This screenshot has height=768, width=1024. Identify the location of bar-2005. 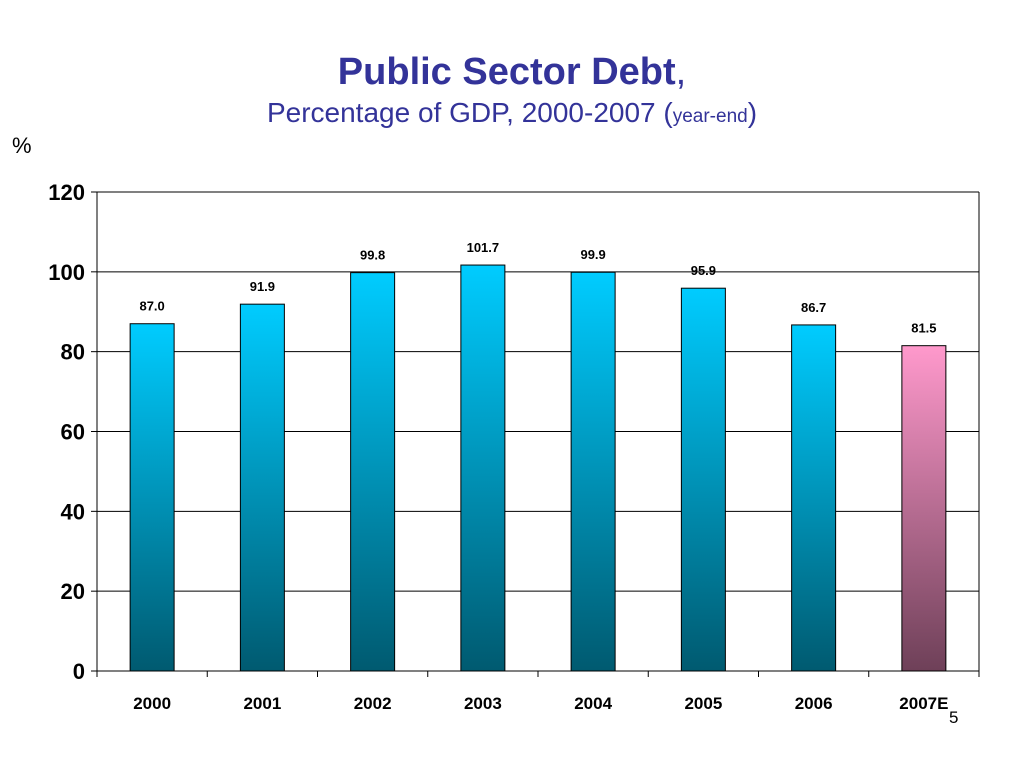
(703, 479).